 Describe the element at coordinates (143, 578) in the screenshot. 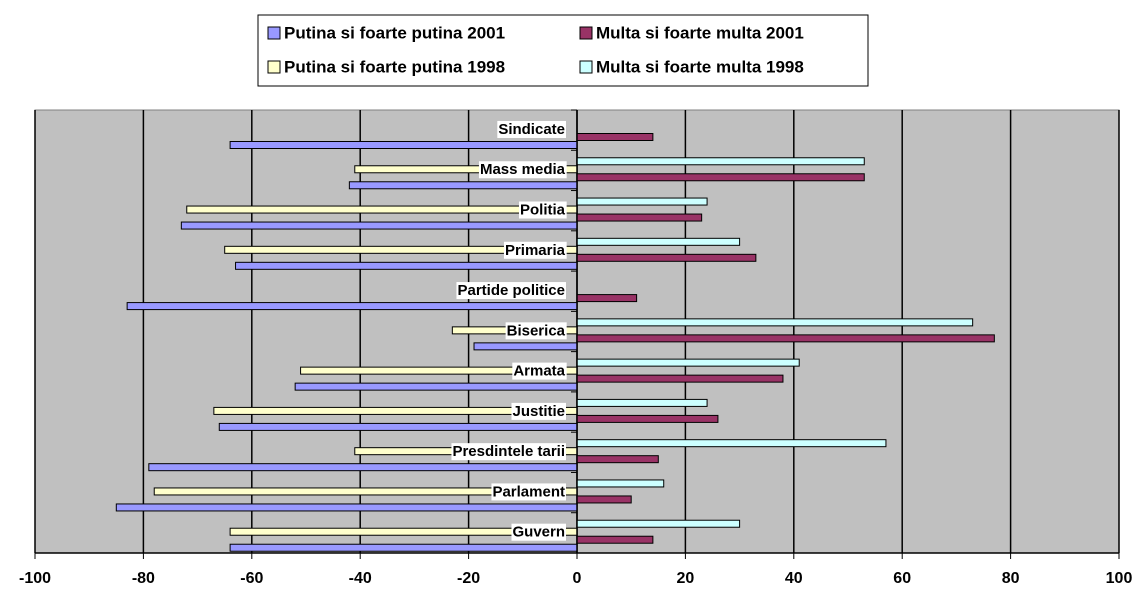

I see `x-tick-label: -80` at that location.